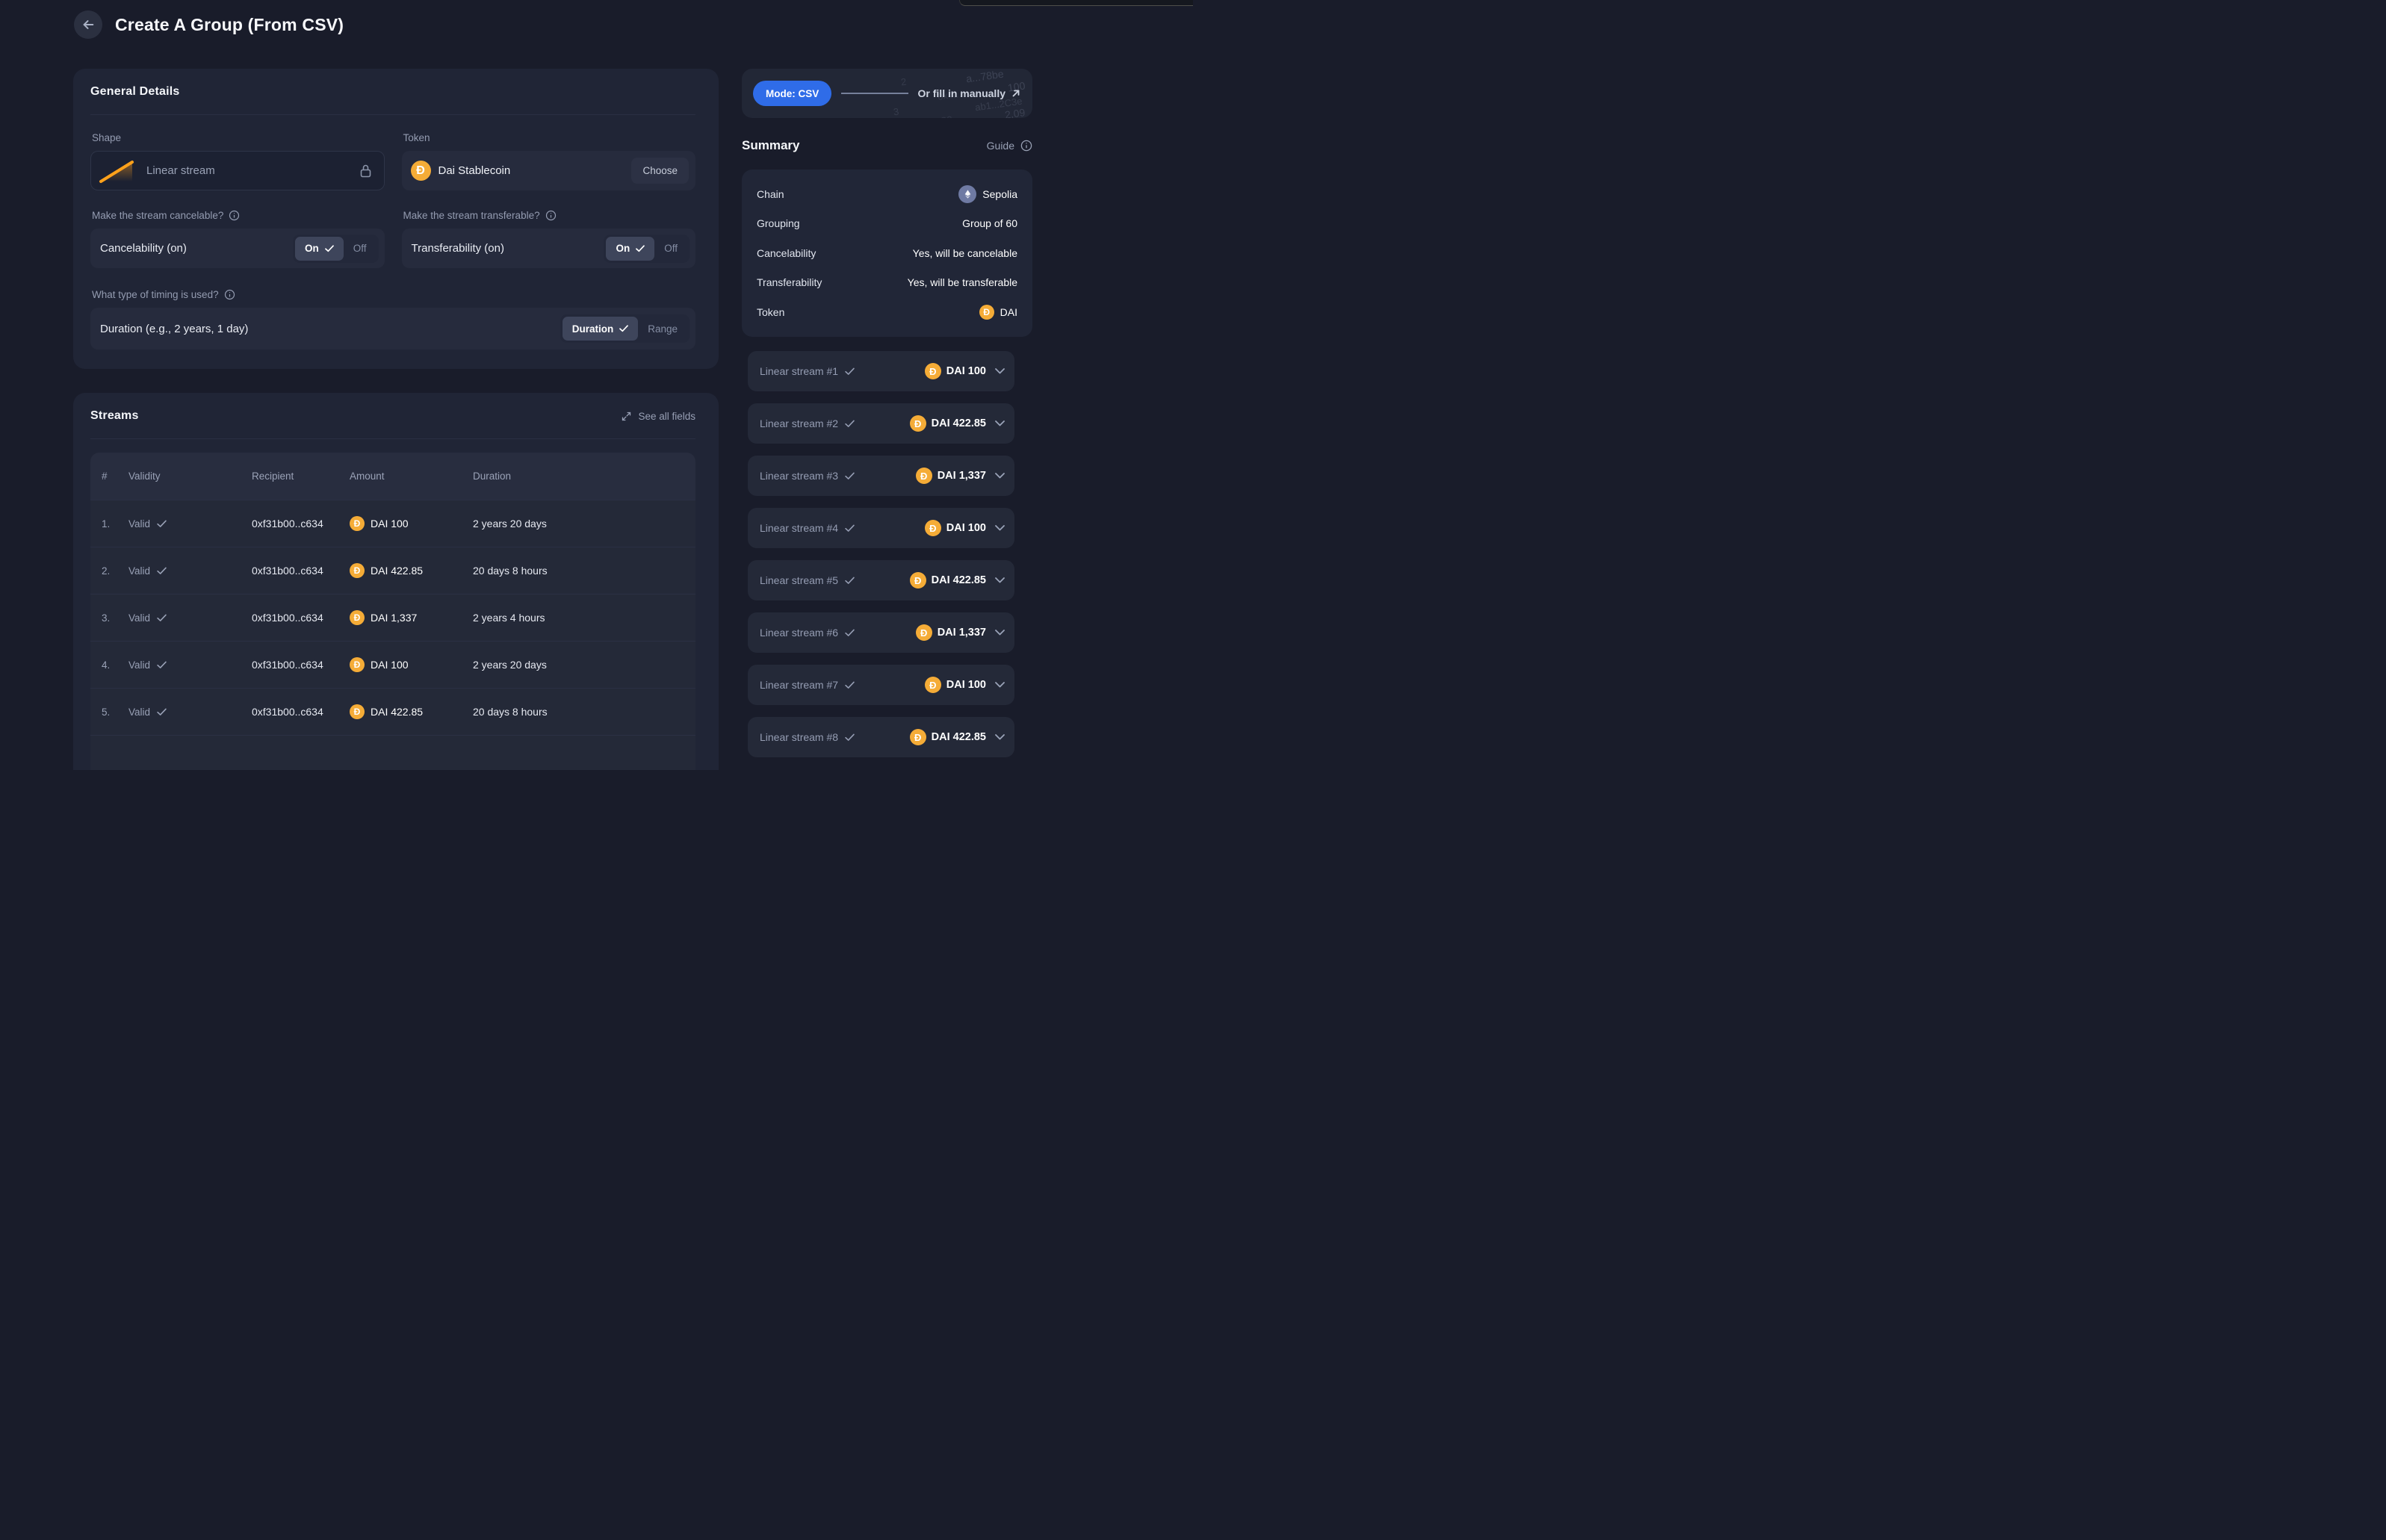  What do you see at coordinates (360, 249) in the screenshot?
I see `cancelability-off-button: Off` at bounding box center [360, 249].